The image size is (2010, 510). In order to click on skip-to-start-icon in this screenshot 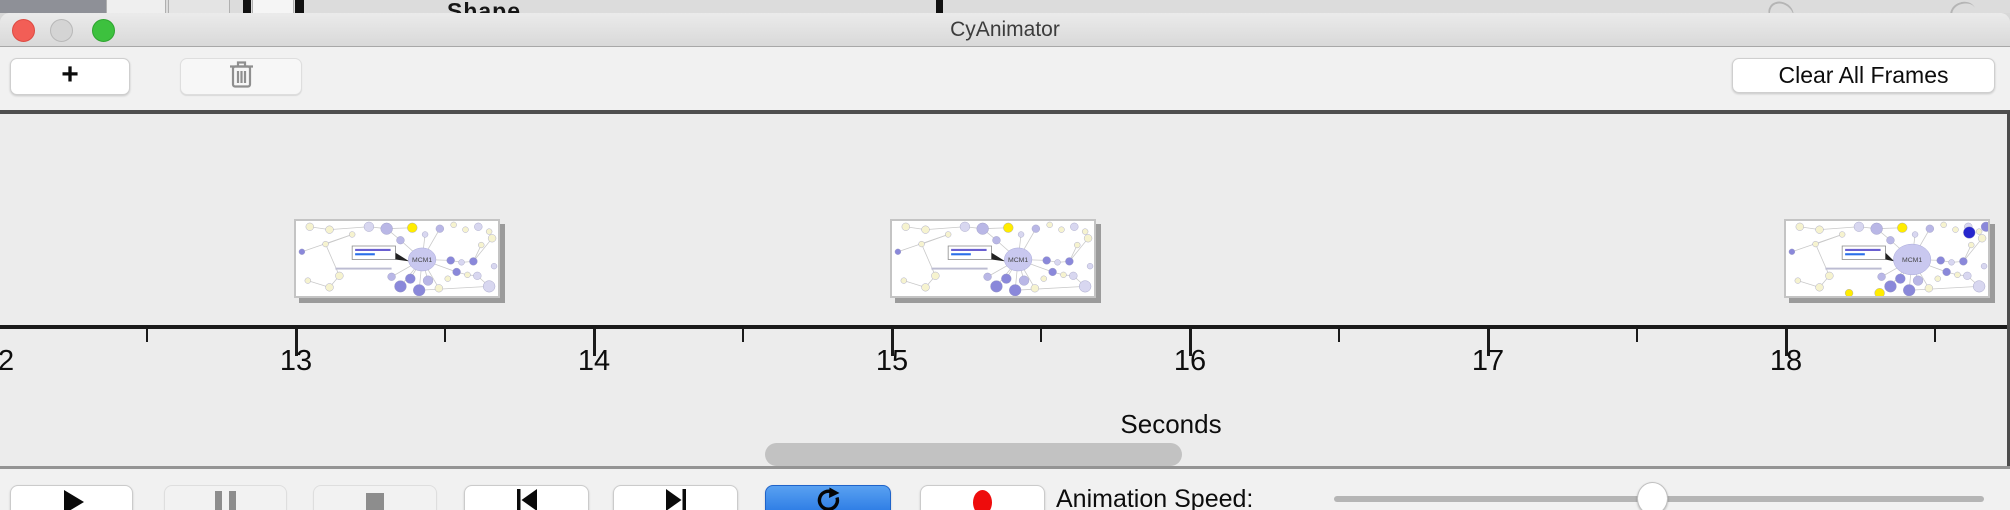, I will do `click(527, 499)`.